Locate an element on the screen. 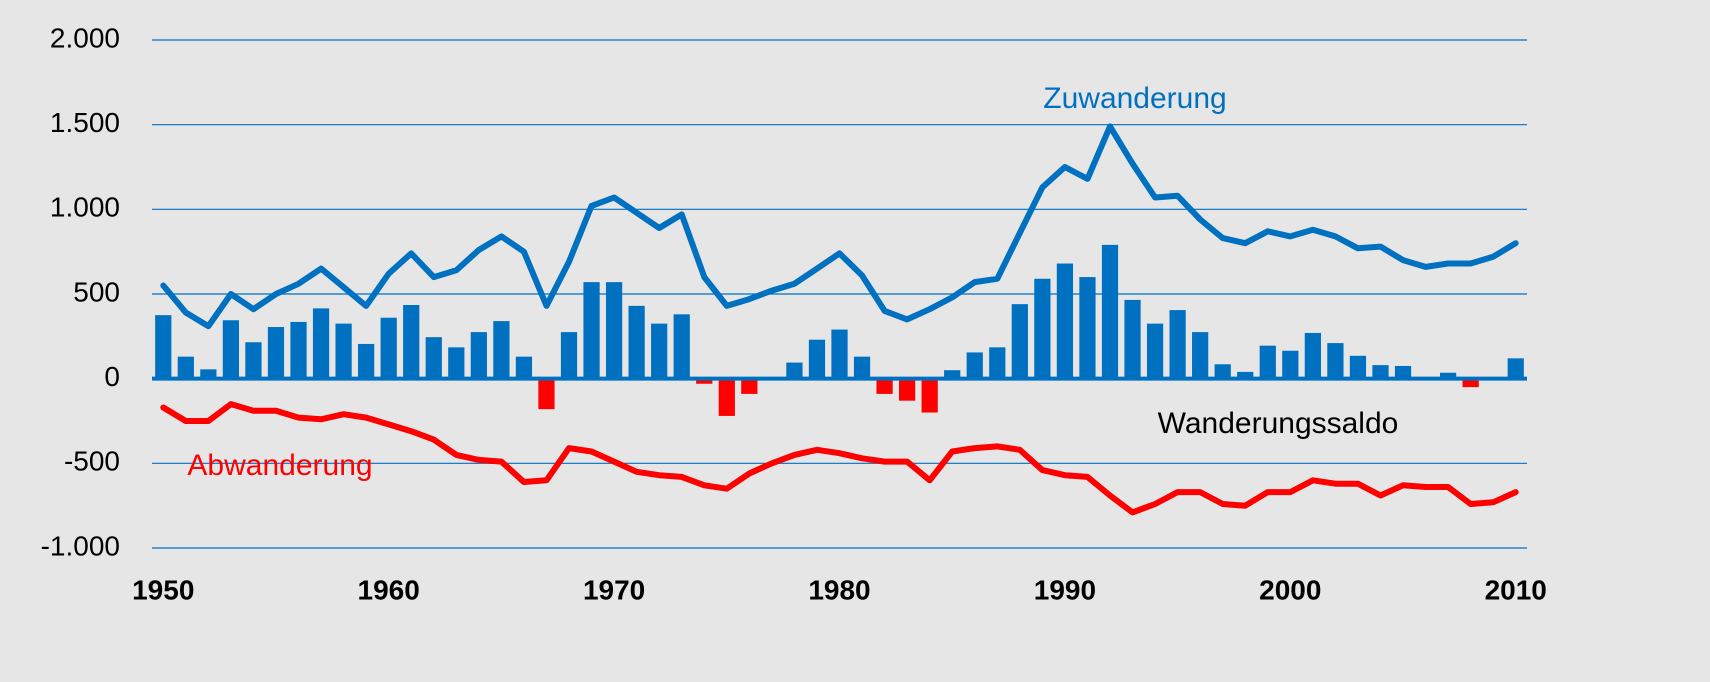  y-tick-label: 0 is located at coordinates (112, 376).